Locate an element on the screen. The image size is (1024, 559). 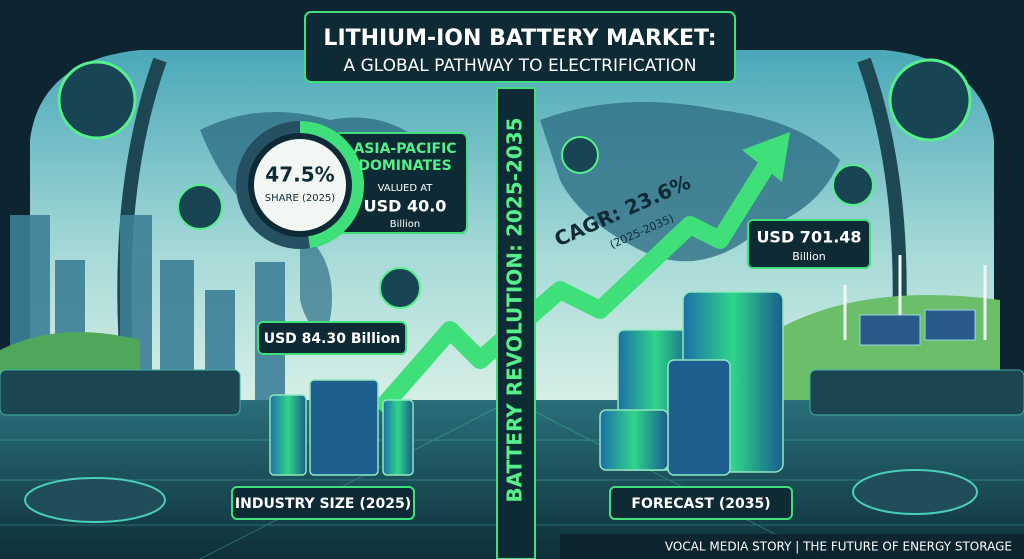
decoration-g is located at coordinates (917, 327).